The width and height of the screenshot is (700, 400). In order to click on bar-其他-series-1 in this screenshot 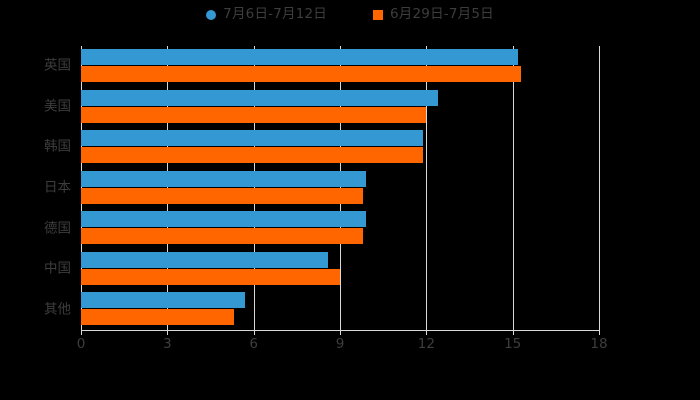, I will do `click(157, 317)`.